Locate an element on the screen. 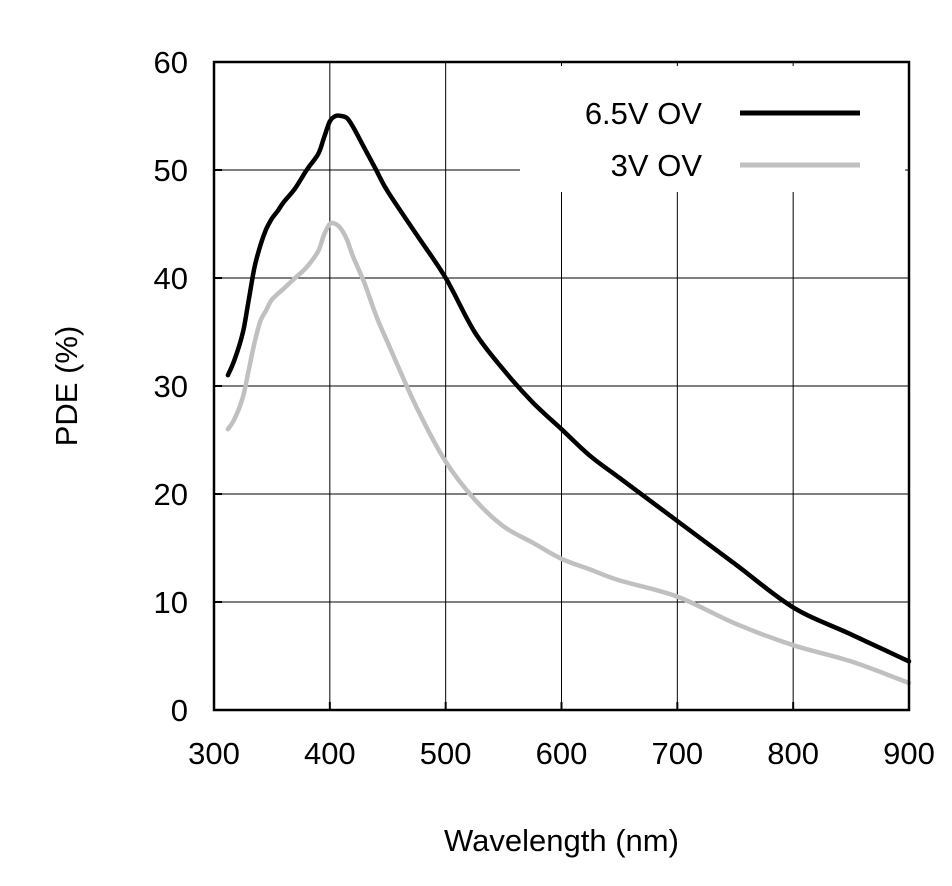 The height and width of the screenshot is (886, 952). x-tick-label: 300 is located at coordinates (214, 753).